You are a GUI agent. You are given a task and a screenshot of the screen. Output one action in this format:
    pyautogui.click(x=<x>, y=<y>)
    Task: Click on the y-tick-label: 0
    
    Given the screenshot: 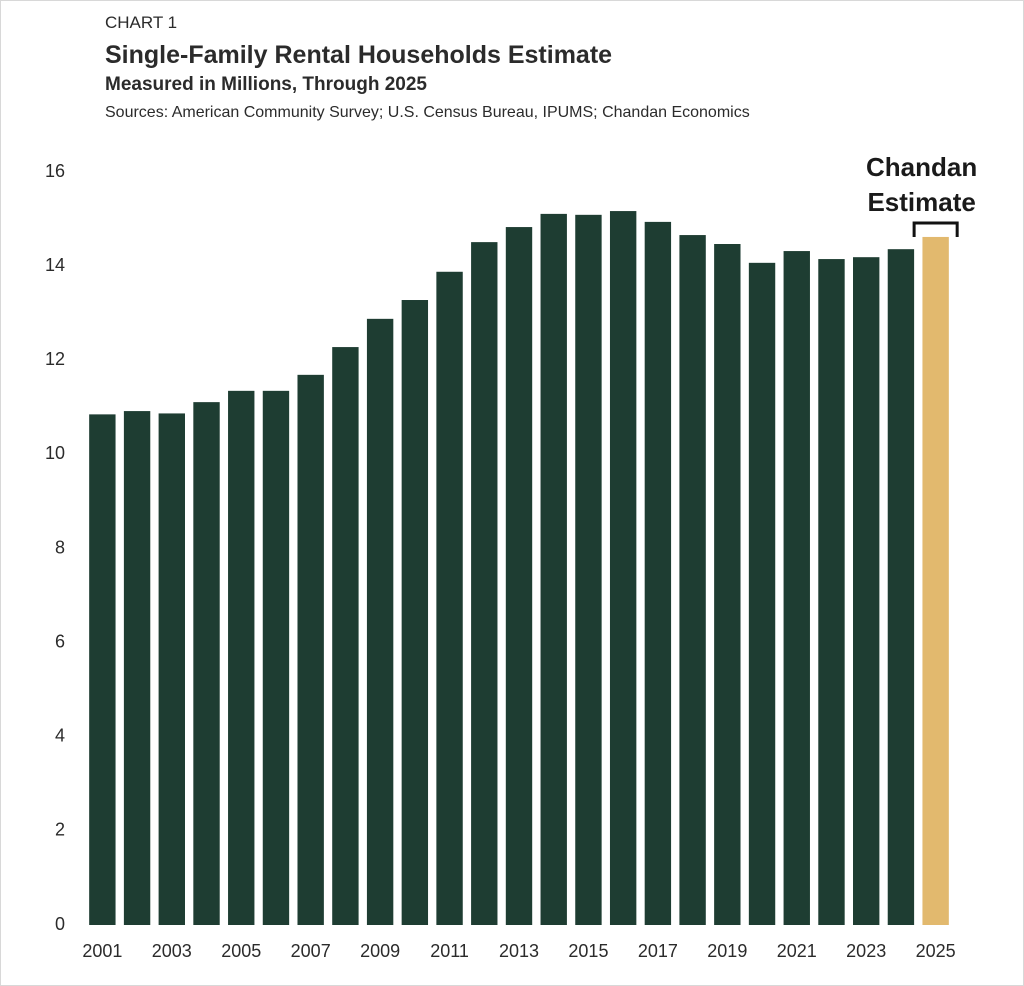 What is the action you would take?
    pyautogui.click(x=60, y=924)
    